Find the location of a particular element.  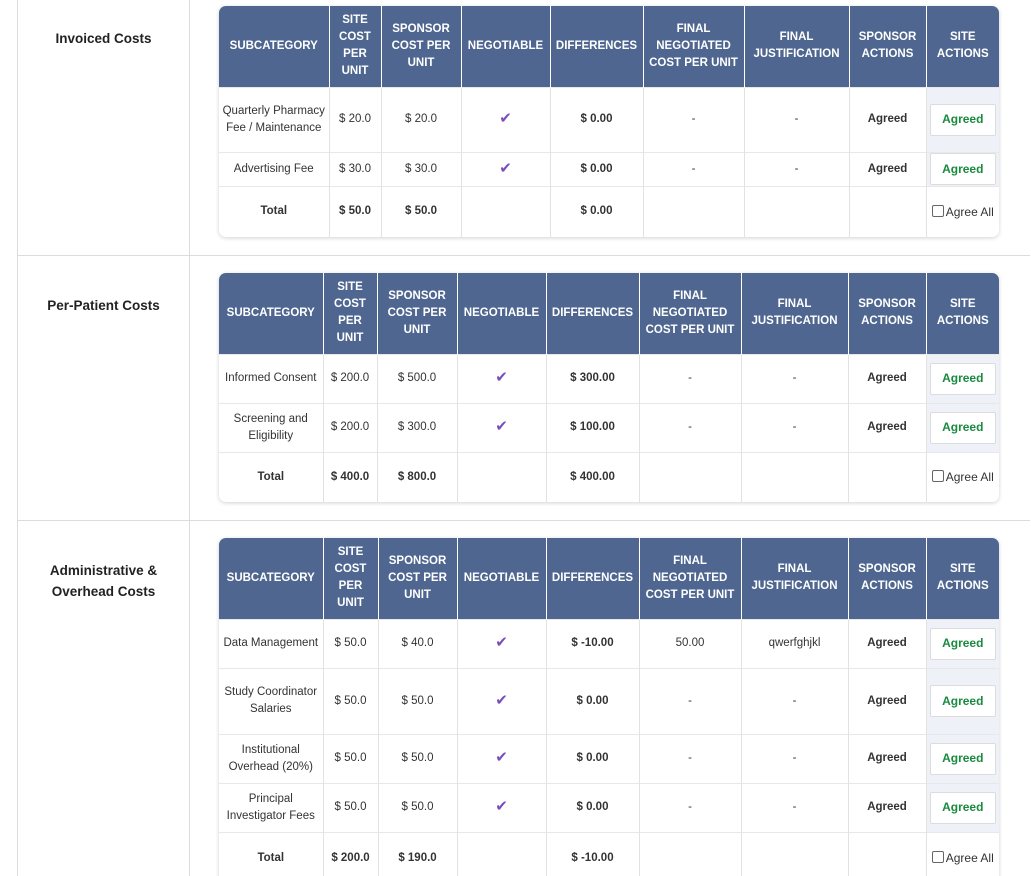

header-differences: Differences is located at coordinates (593, 578).